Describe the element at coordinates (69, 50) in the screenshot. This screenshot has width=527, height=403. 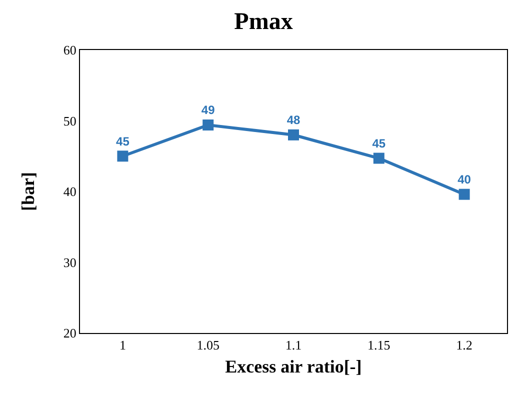
I see `y-tick-label: 60` at that location.